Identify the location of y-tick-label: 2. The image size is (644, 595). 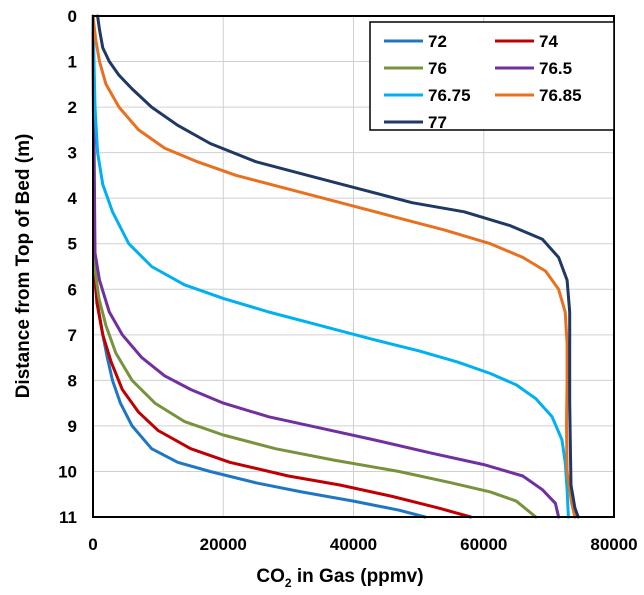
(72, 107).